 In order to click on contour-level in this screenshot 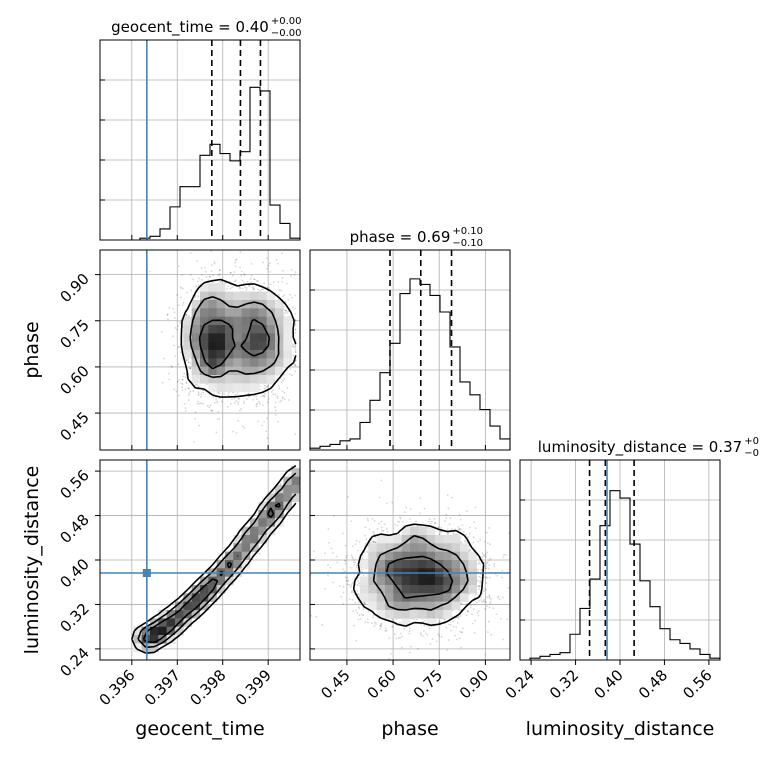, I will do `click(238, 338)`.